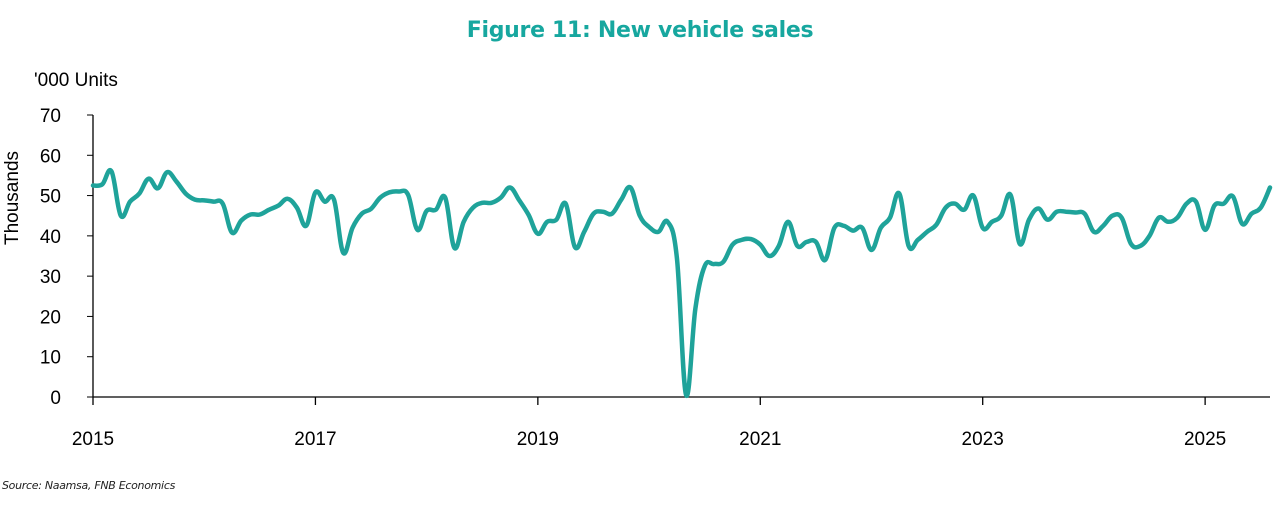  What do you see at coordinates (12, 198) in the screenshot?
I see `y-axis-label: Thousands` at bounding box center [12, 198].